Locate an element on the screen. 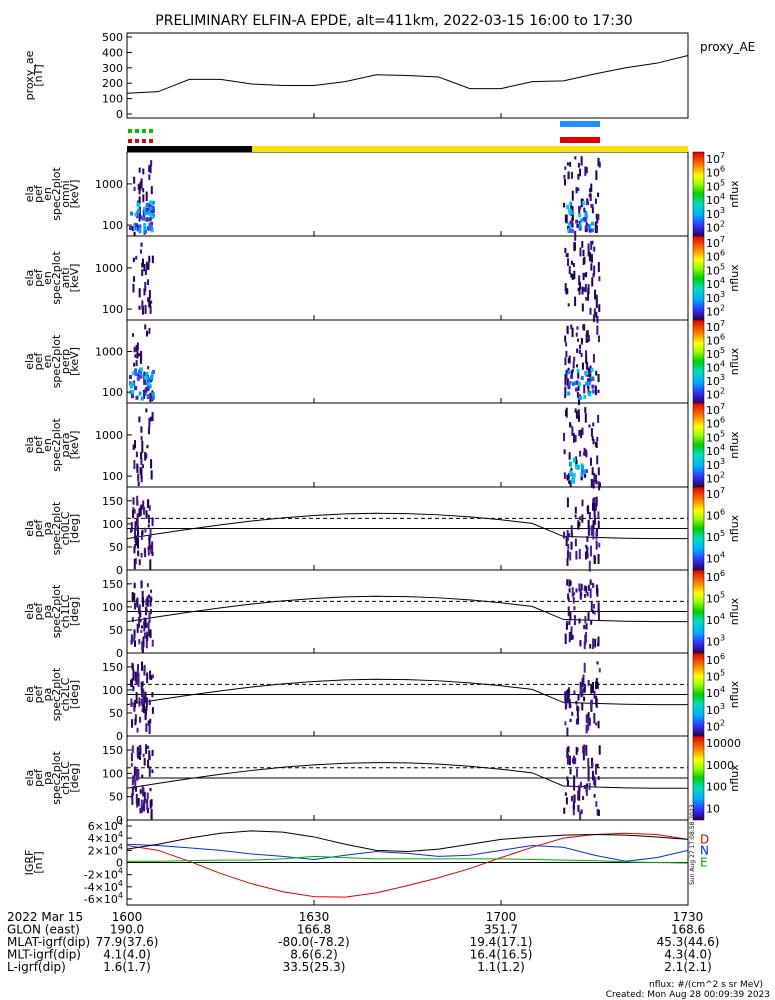 Image resolution: width=775 pixels, height=1000 pixels. status-bar-black is located at coordinates (189, 149).